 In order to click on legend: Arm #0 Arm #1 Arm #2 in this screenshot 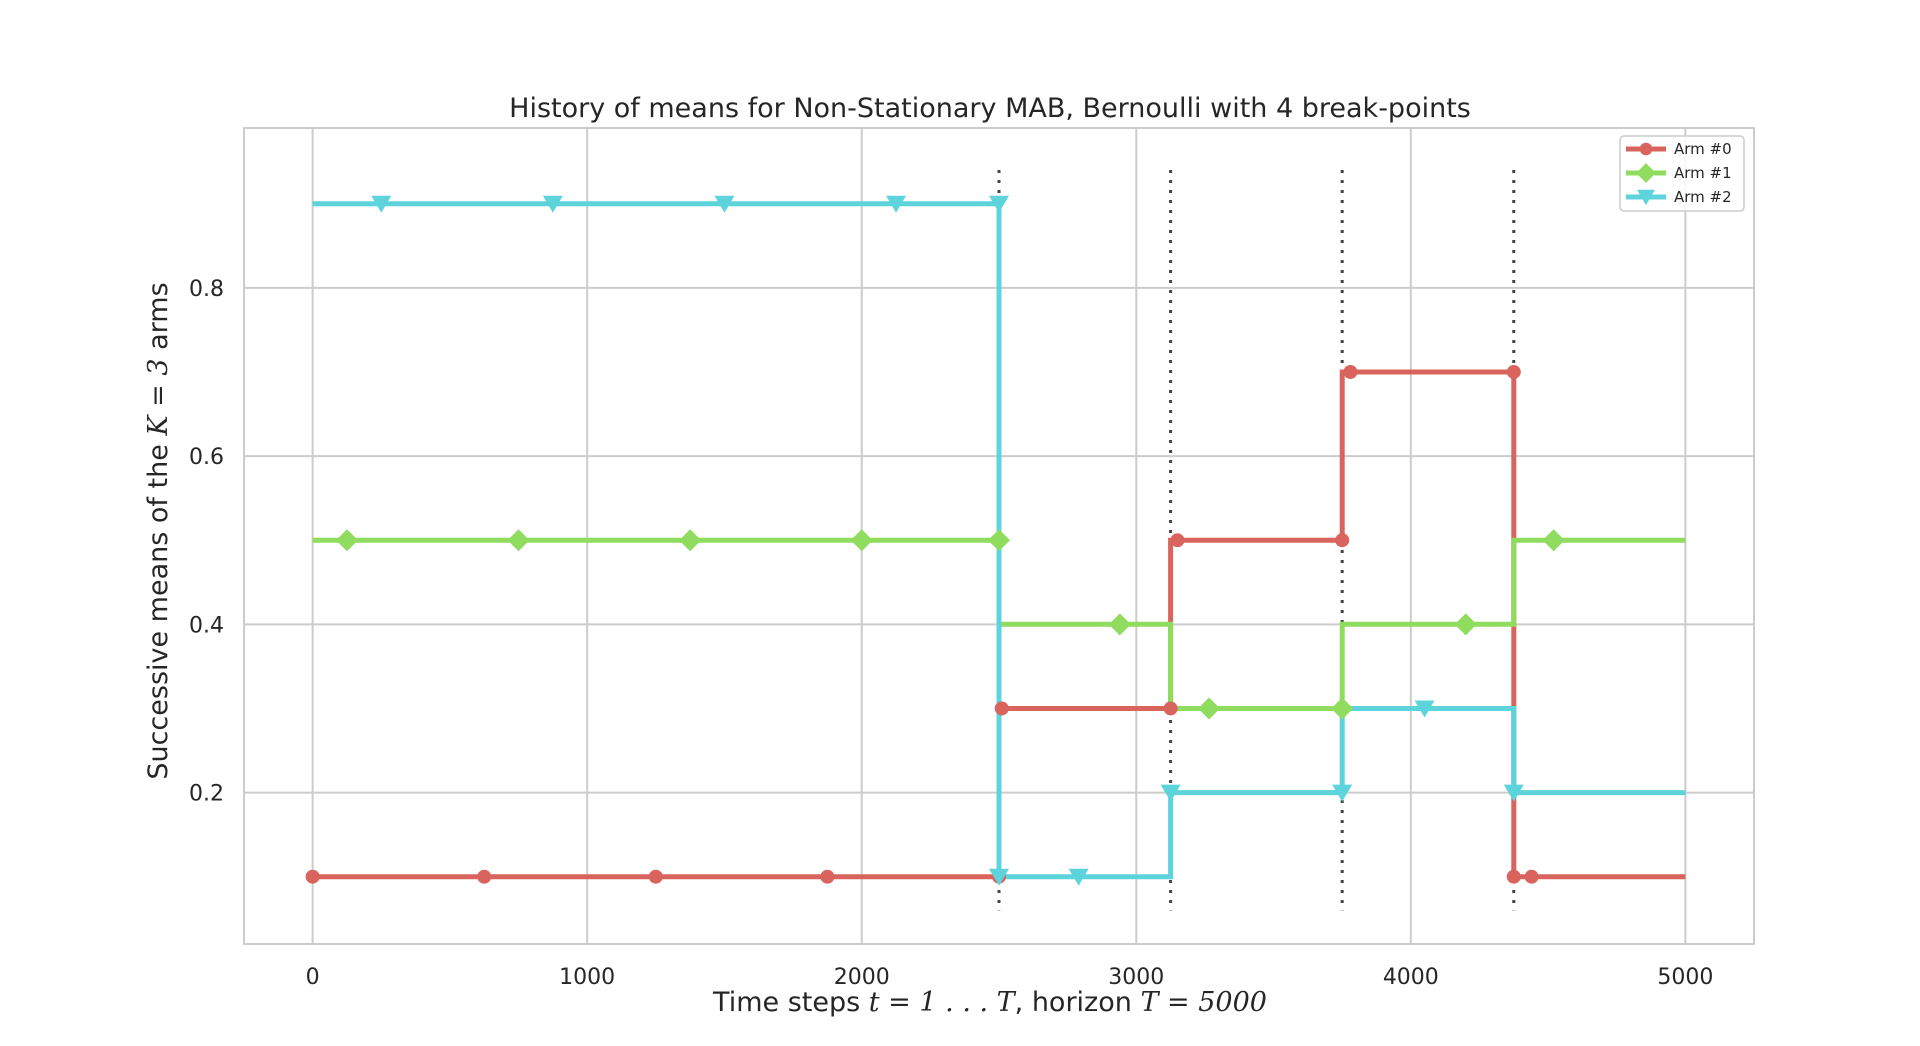, I will do `click(1682, 173)`.